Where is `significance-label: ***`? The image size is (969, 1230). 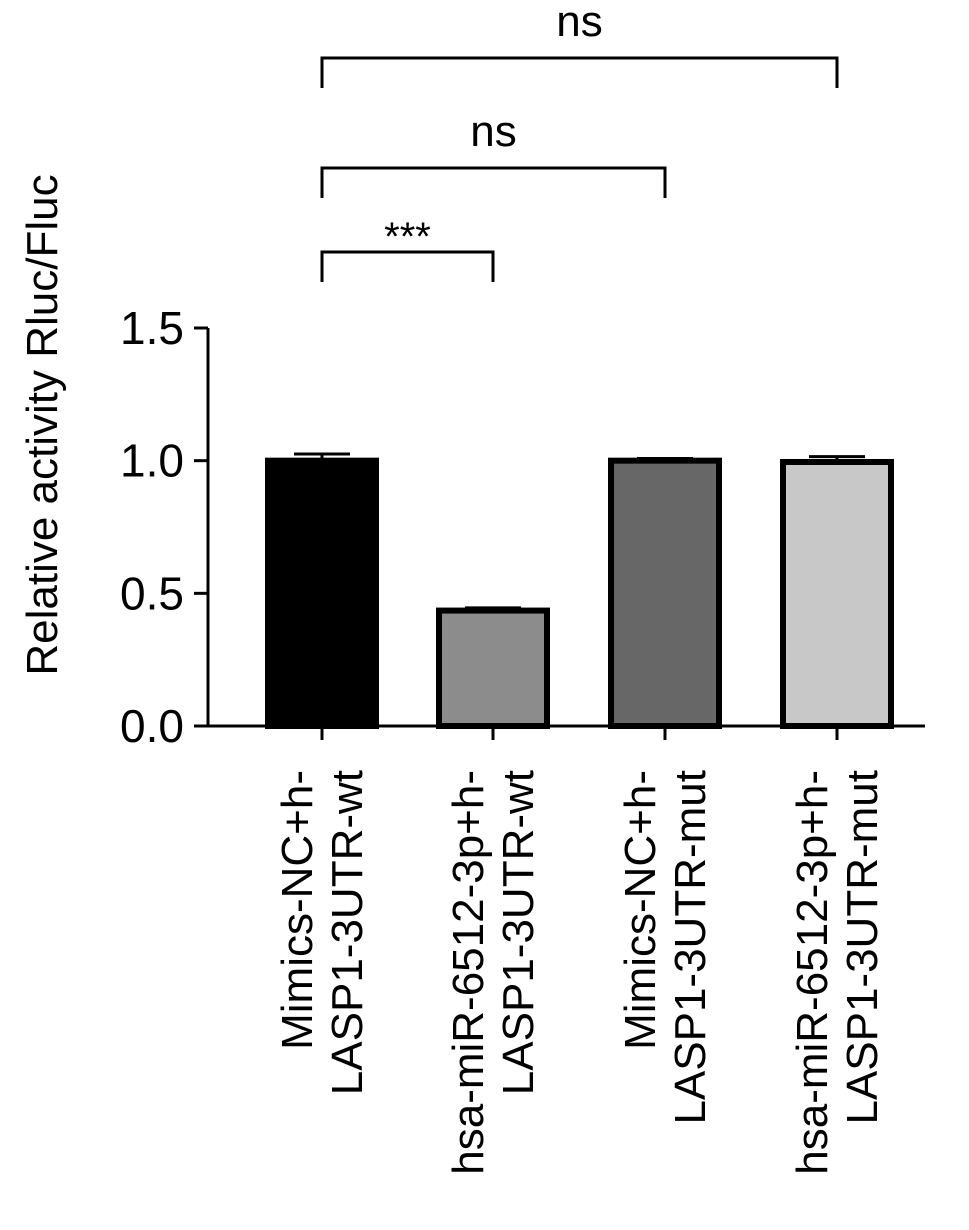 significance-label: *** is located at coordinates (407, 237).